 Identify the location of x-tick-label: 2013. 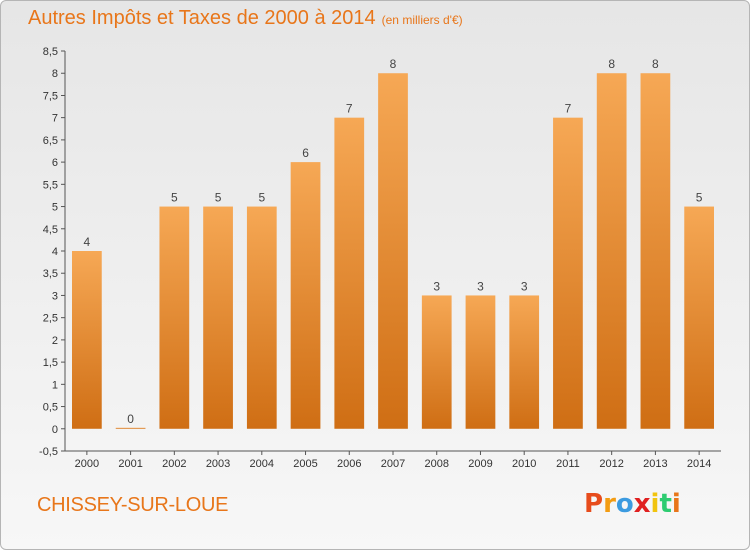
(655, 464).